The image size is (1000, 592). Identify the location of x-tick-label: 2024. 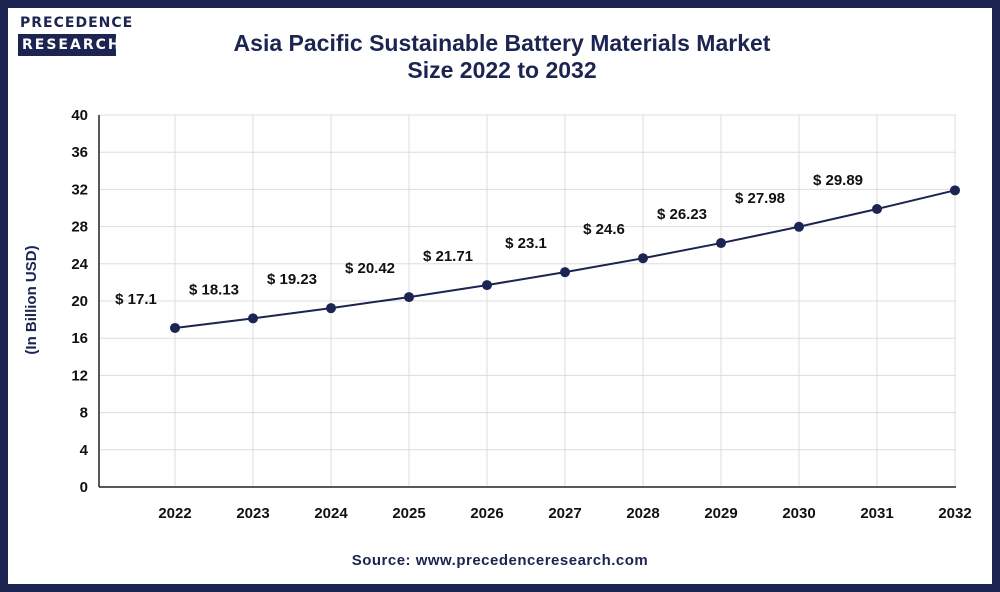
(331, 513).